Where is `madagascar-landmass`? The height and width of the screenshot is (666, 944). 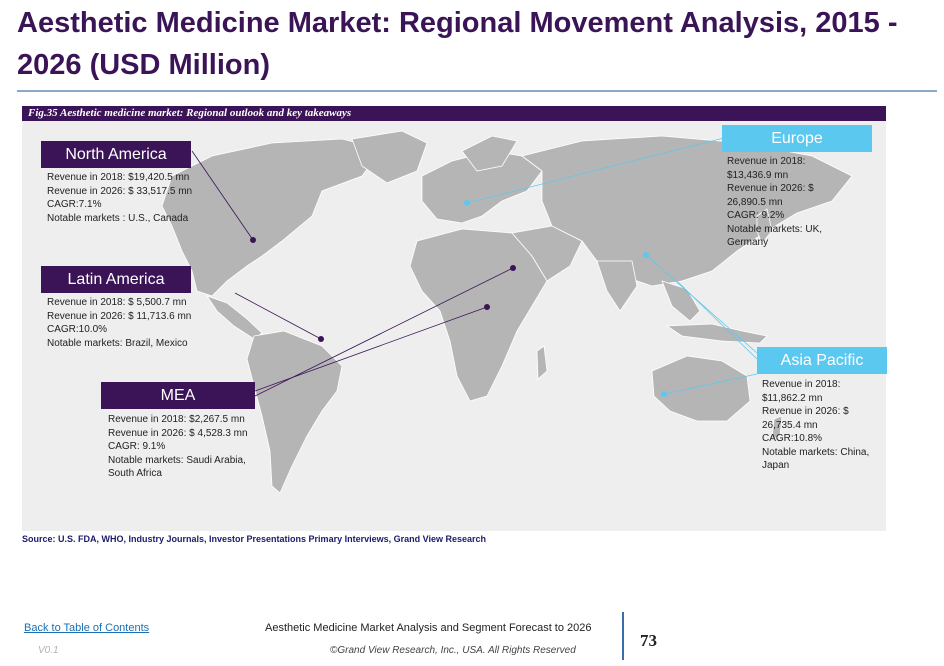 madagascar-landmass is located at coordinates (542, 362).